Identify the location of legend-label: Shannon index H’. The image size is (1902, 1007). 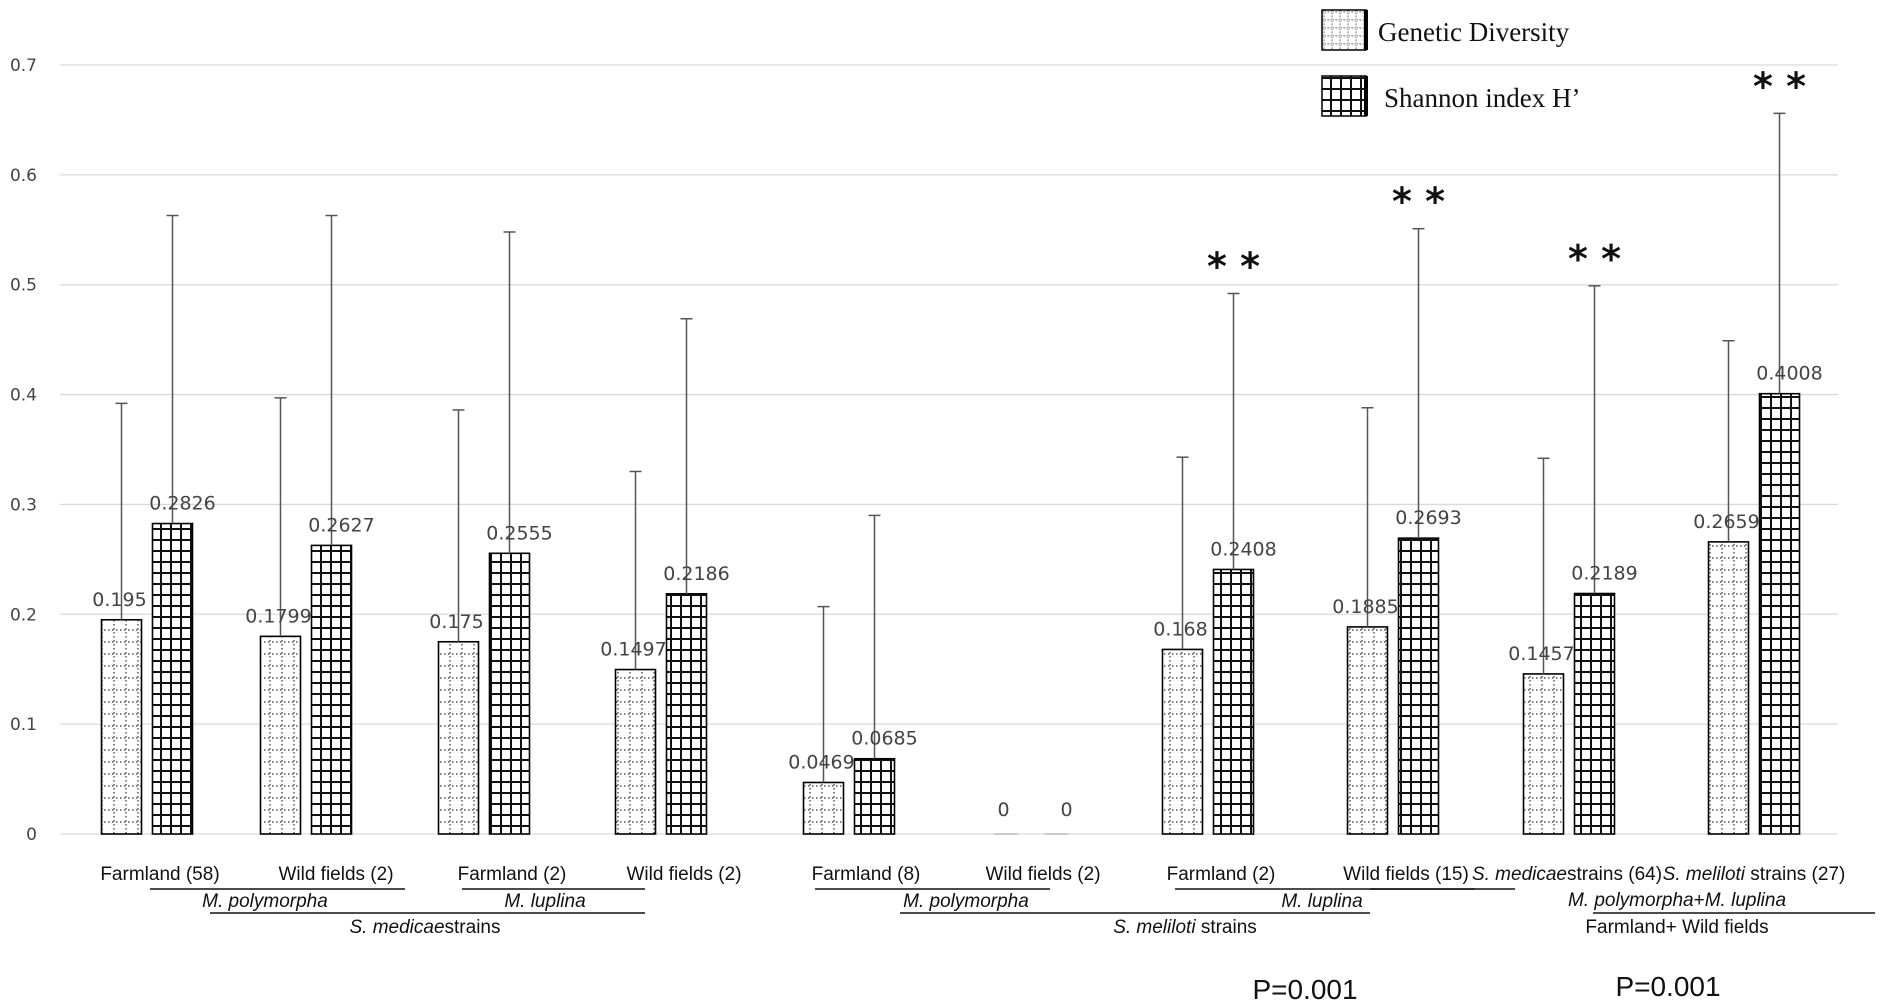
(1482, 98).